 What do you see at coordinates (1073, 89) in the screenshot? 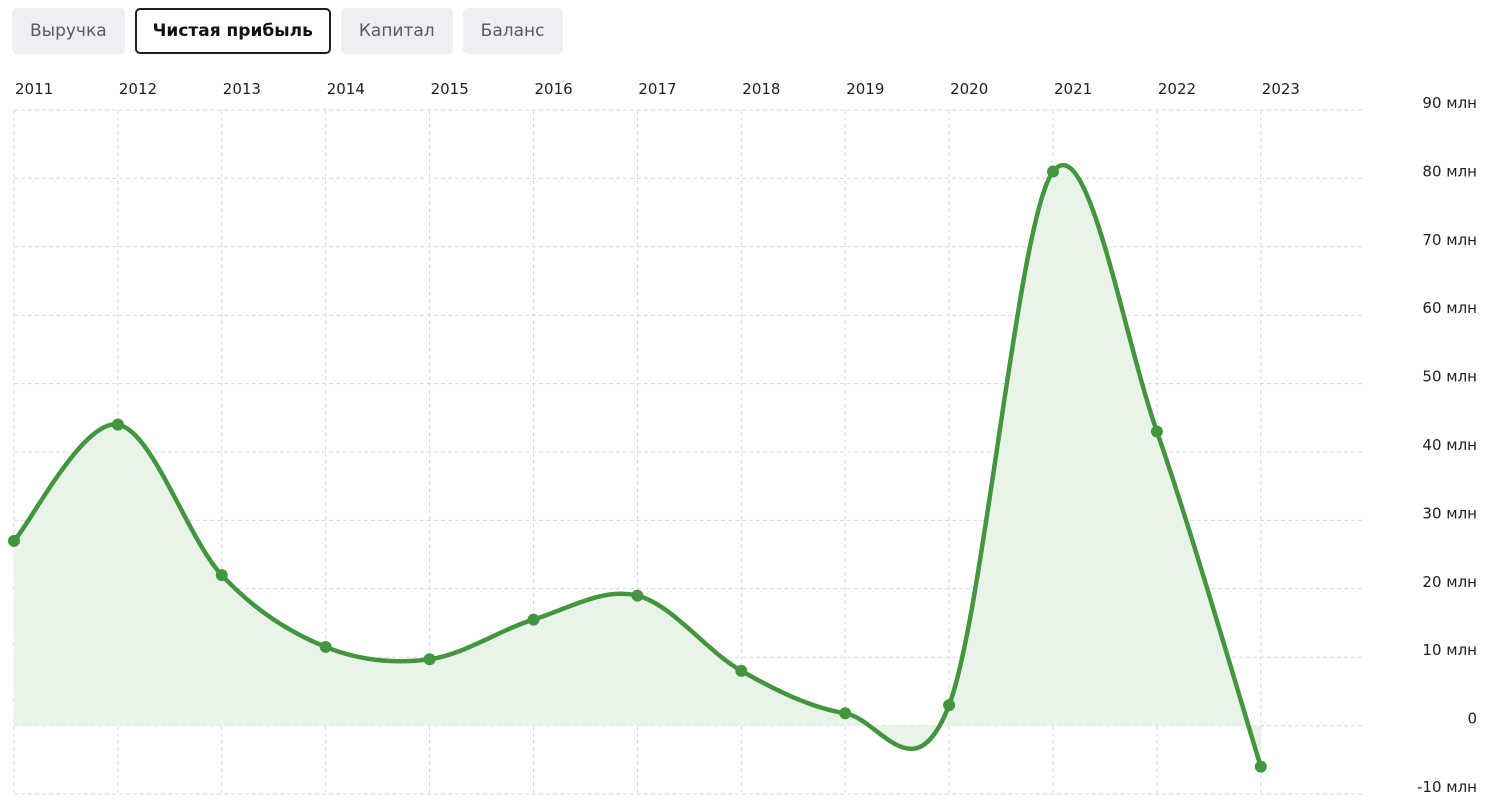
I see `x-tick-label: 2021` at bounding box center [1073, 89].